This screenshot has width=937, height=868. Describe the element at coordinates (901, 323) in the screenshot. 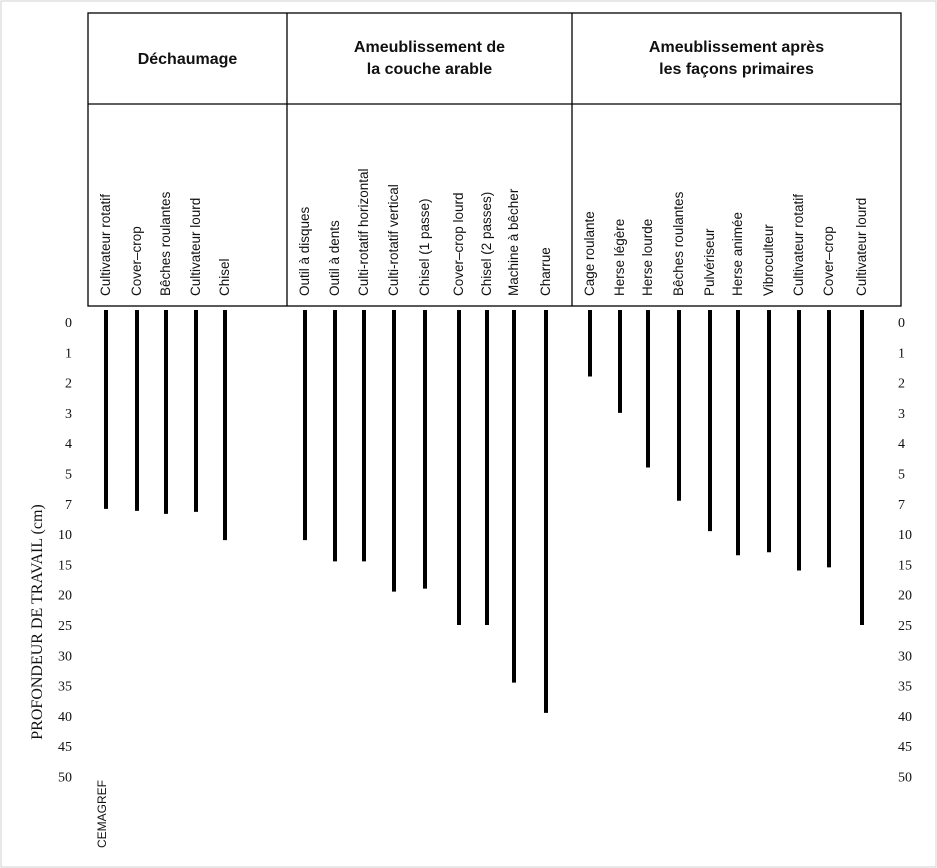

I see `y-tick-right: 0` at that location.